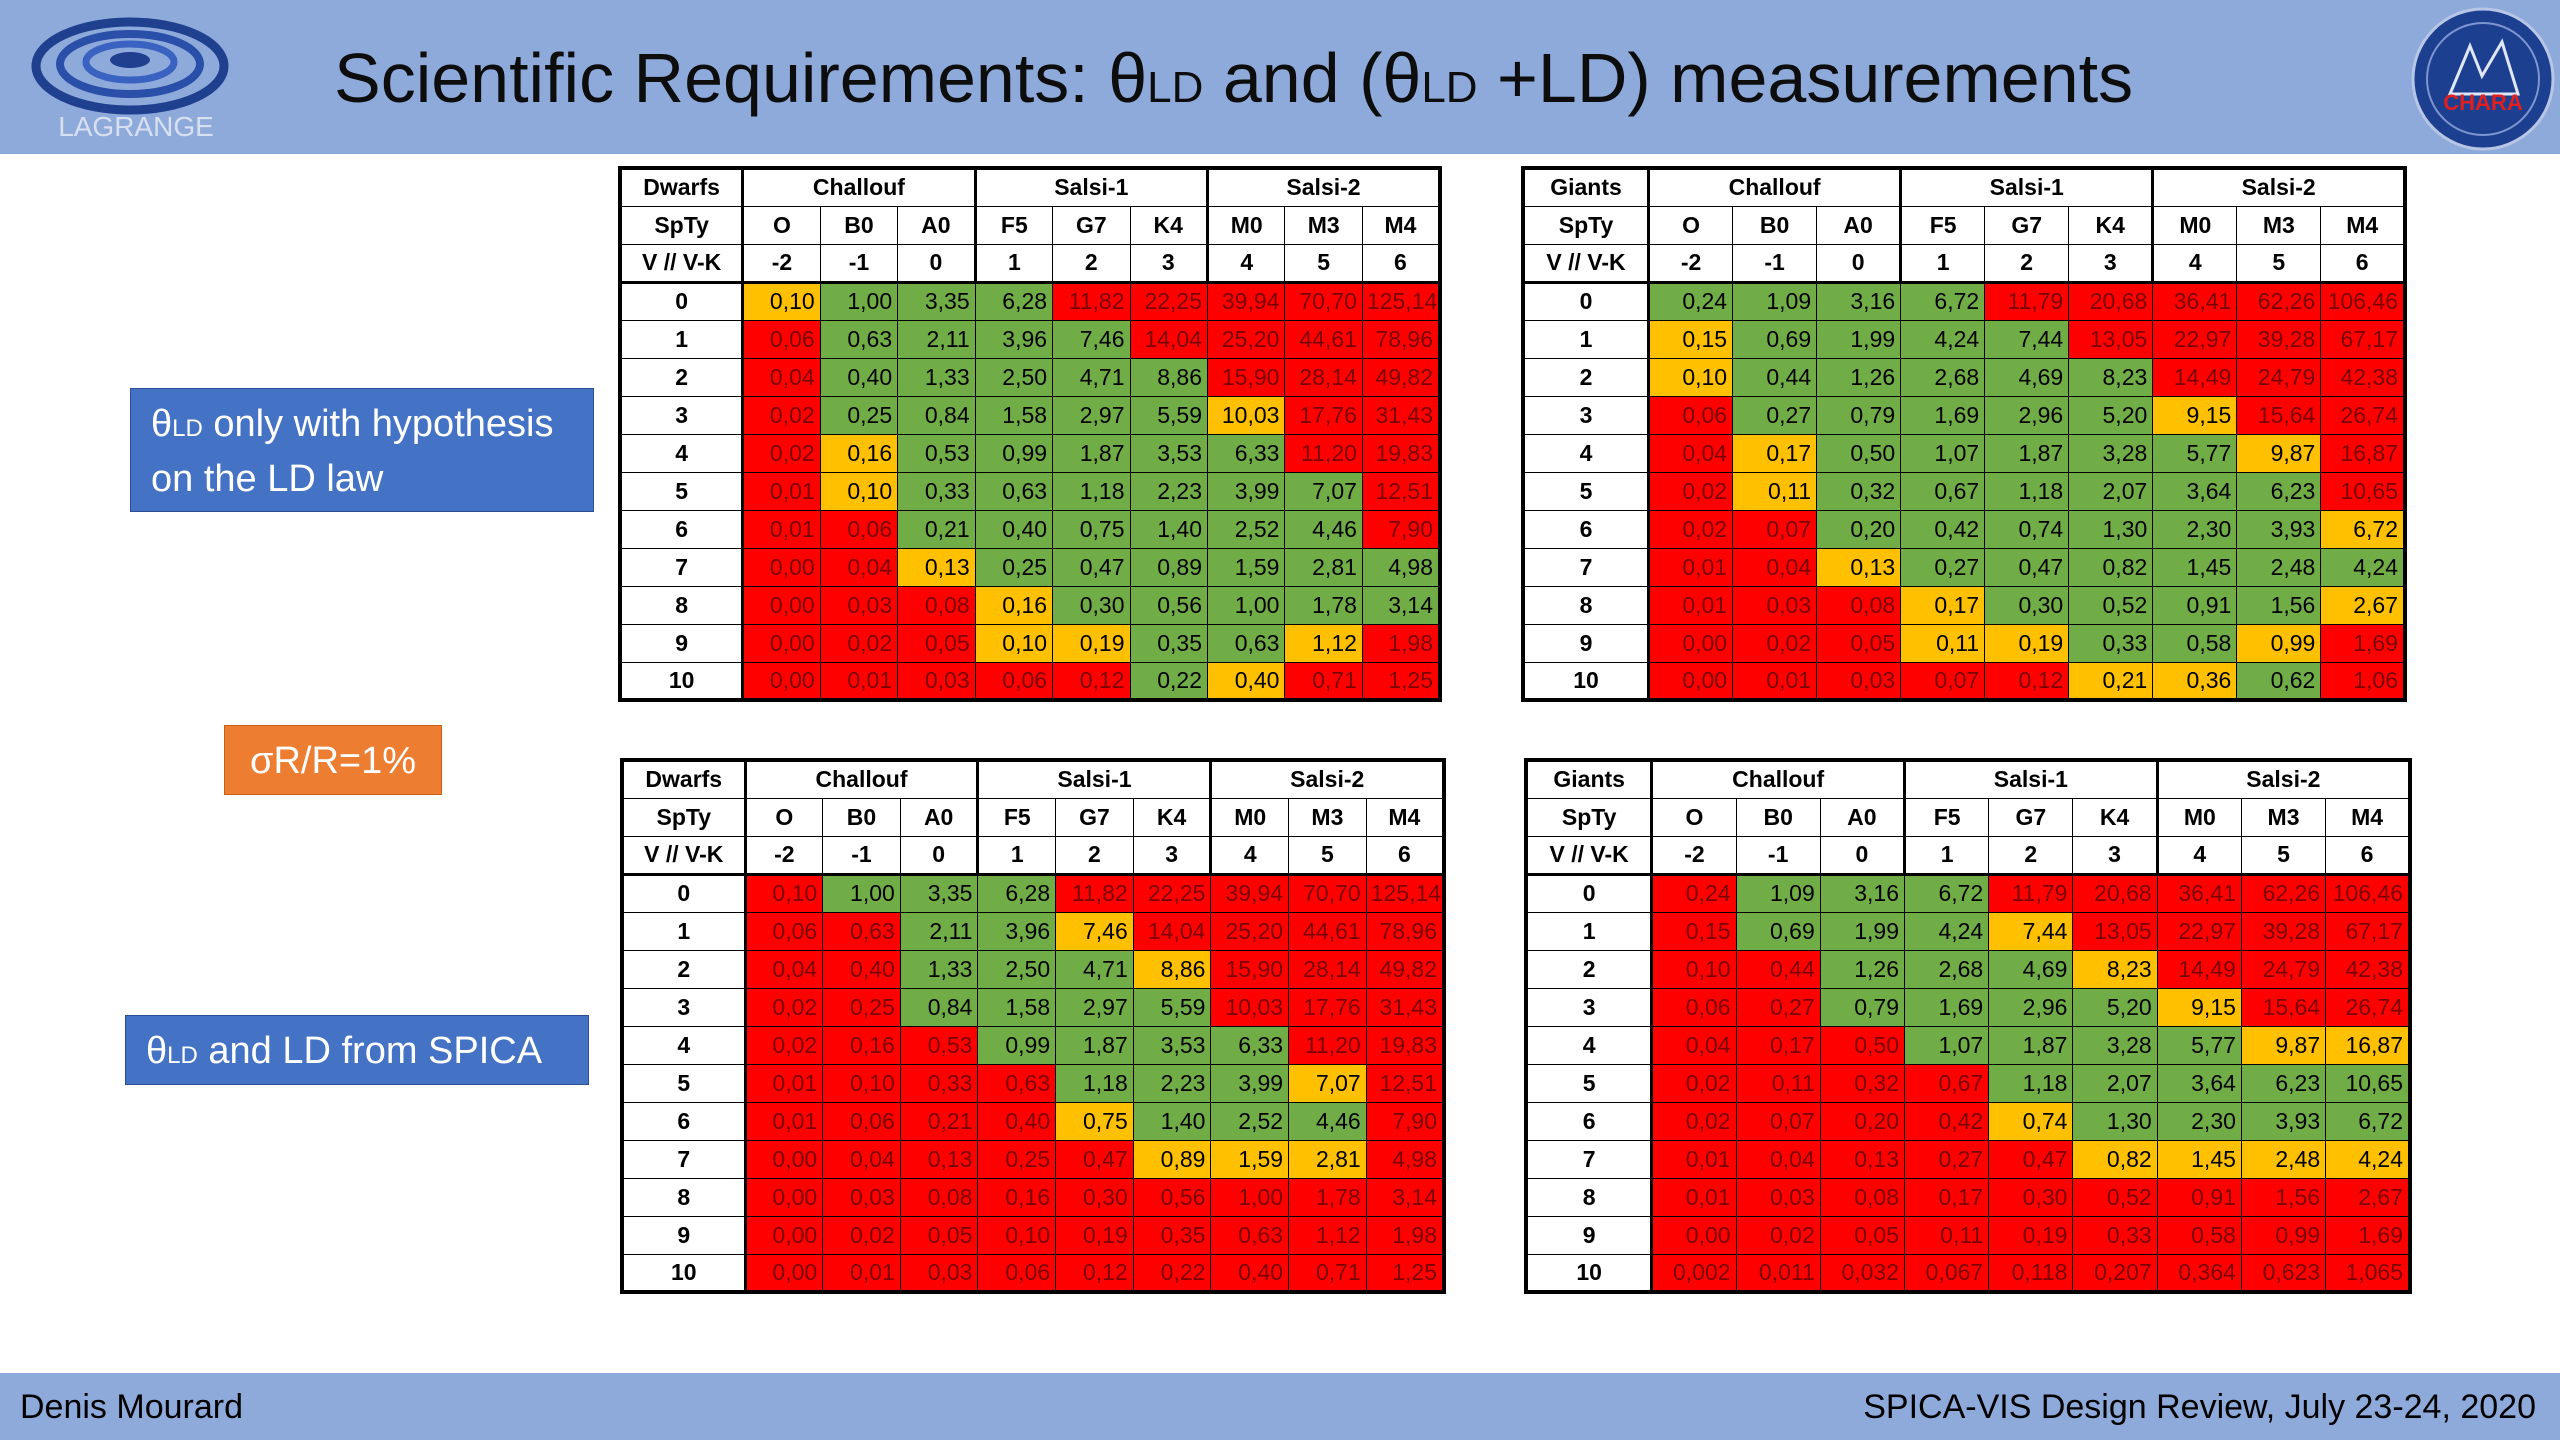  I want to click on value-cell: 16,87, so click(2368, 1045).